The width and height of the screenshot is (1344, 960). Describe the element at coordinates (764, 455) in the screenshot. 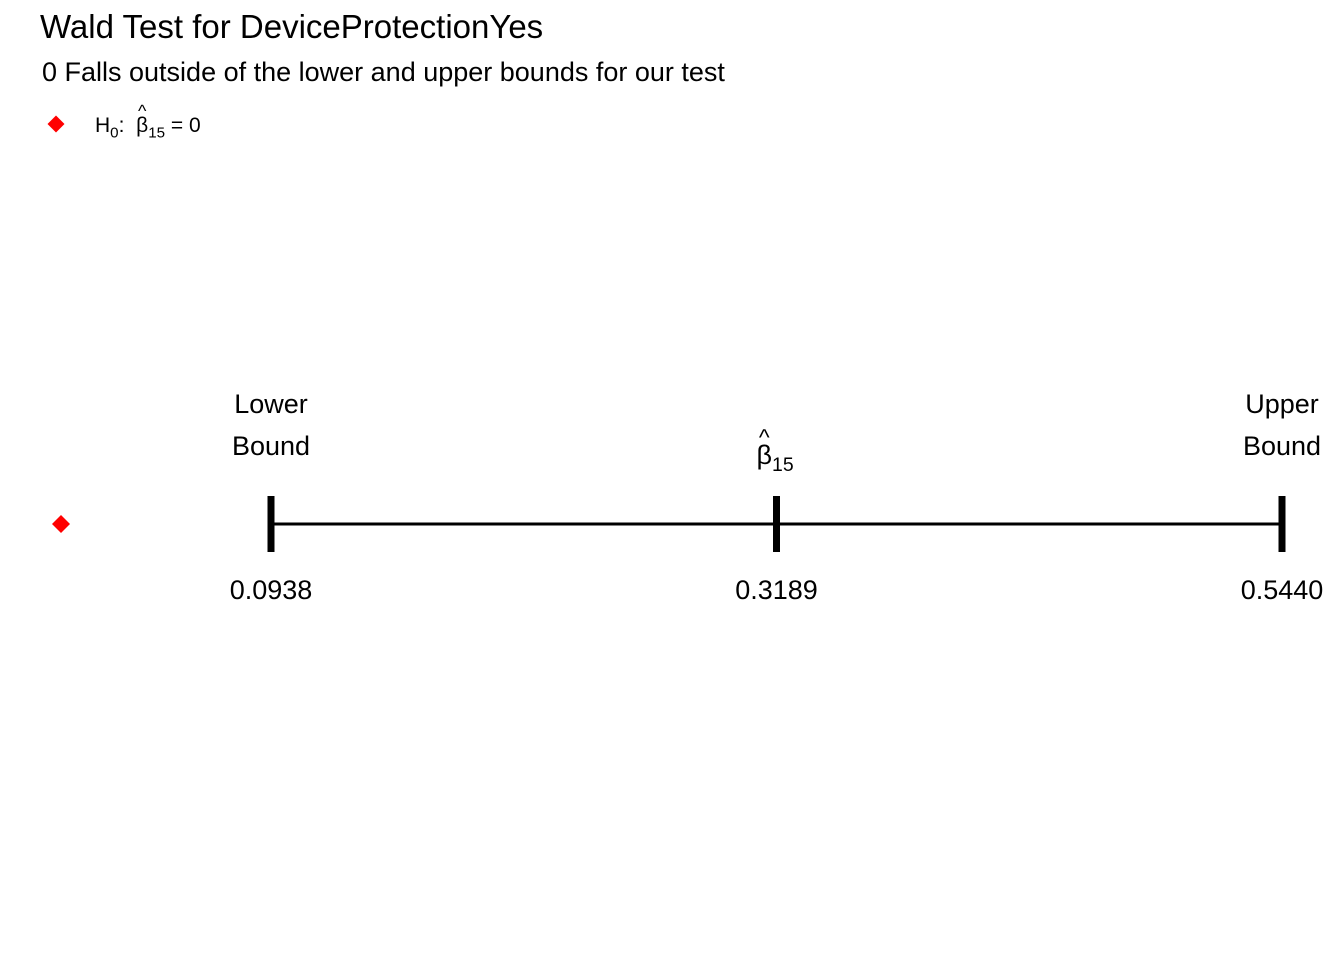

I see `estimate-beta: β` at that location.